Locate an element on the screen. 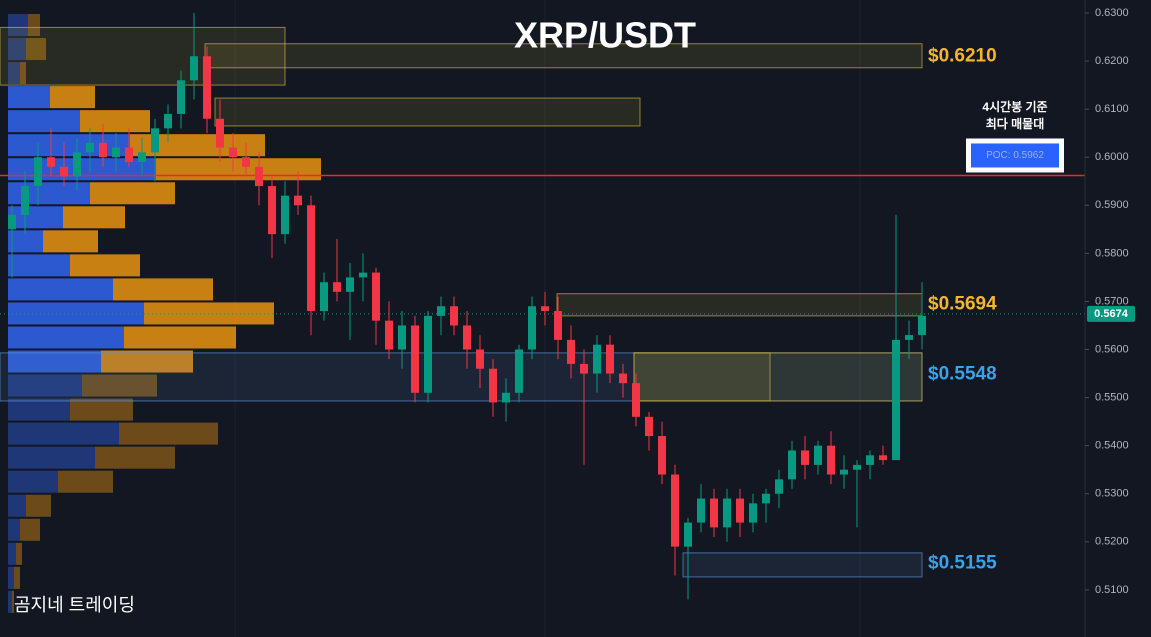 This screenshot has height=637, width=1151. watermark: 곰지네 트레이딩 is located at coordinates (74, 605).